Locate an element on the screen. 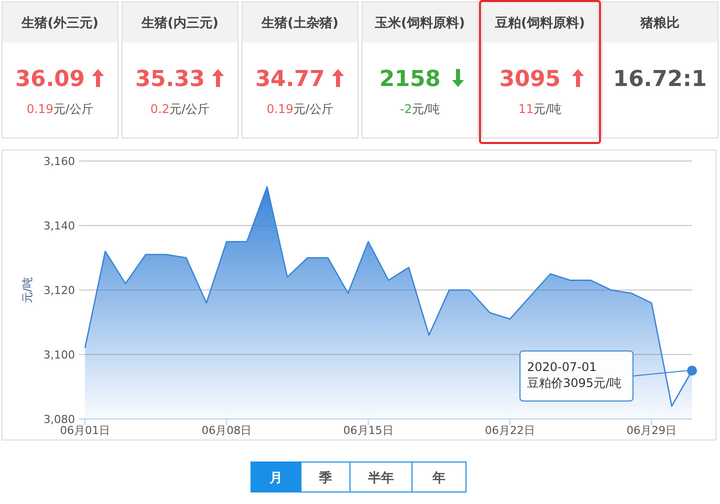  text: 36.09 is located at coordinates (50, 79).